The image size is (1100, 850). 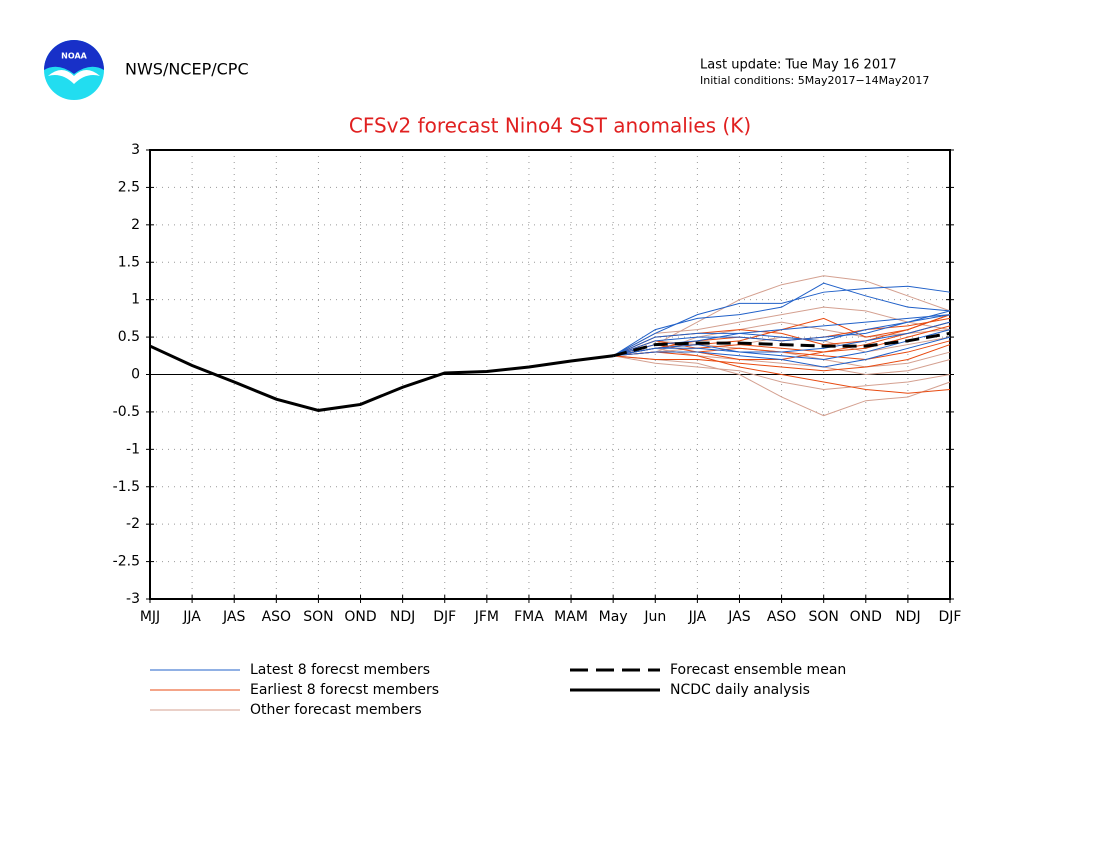 What do you see at coordinates (758, 670) in the screenshot?
I see `legend-label: Forecast ensemble mean` at bounding box center [758, 670].